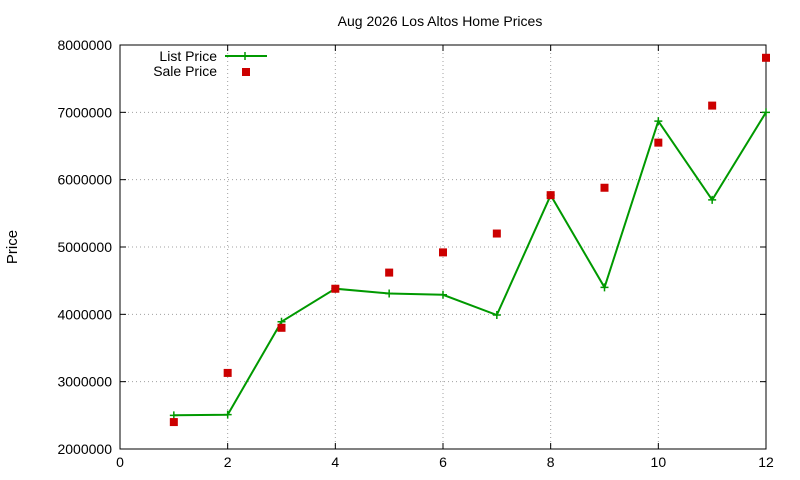 This screenshot has height=480, width=800. I want to click on y-tick-label: 2000000, so click(84, 449).